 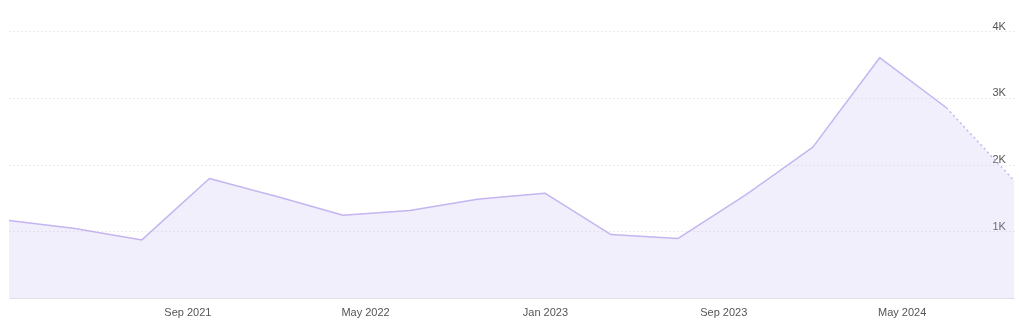 What do you see at coordinates (999, 225) in the screenshot?
I see `y-tick-label: 1K` at bounding box center [999, 225].